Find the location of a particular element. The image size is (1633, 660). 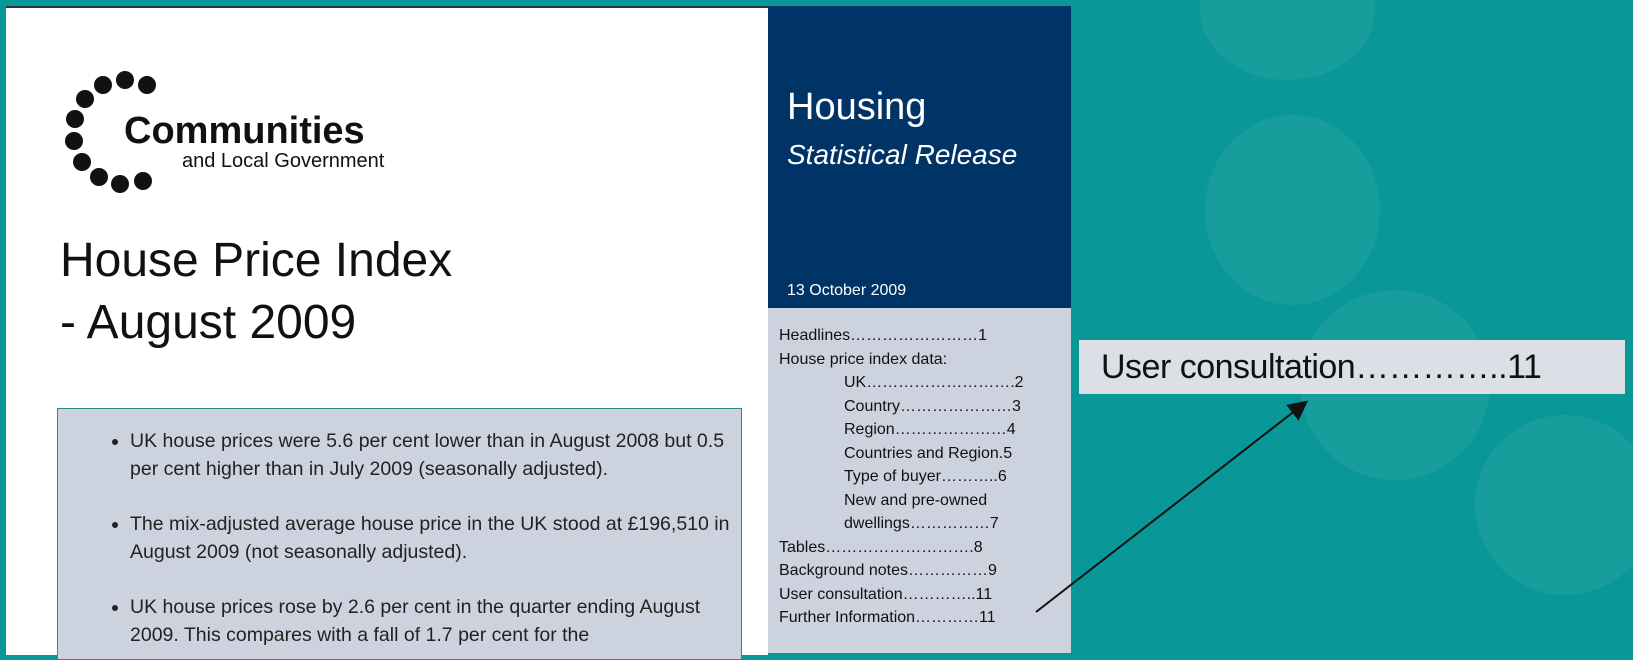

logo-name: Communities is located at coordinates (244, 131).